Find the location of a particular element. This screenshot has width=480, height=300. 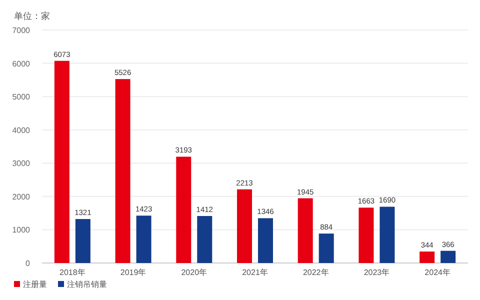

text: 单位：家 is located at coordinates (32, 16).